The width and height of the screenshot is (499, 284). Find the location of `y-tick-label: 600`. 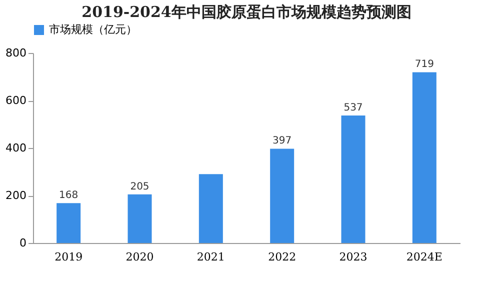

y-tick-label: 600 is located at coordinates (16, 100).